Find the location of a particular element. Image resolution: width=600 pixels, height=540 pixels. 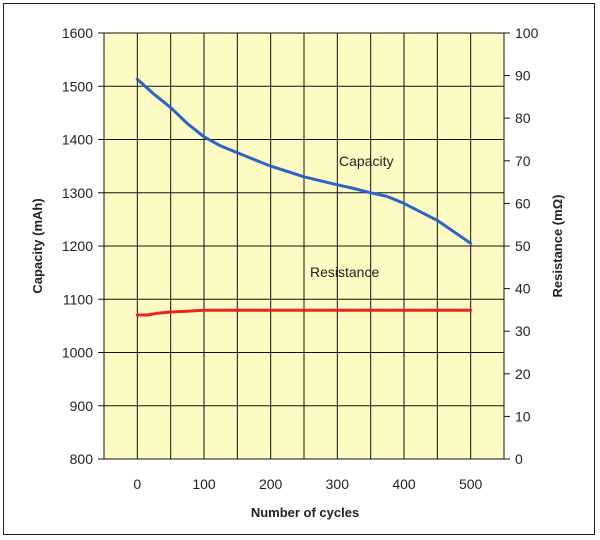

x-tick-label: 300 is located at coordinates (338, 484).